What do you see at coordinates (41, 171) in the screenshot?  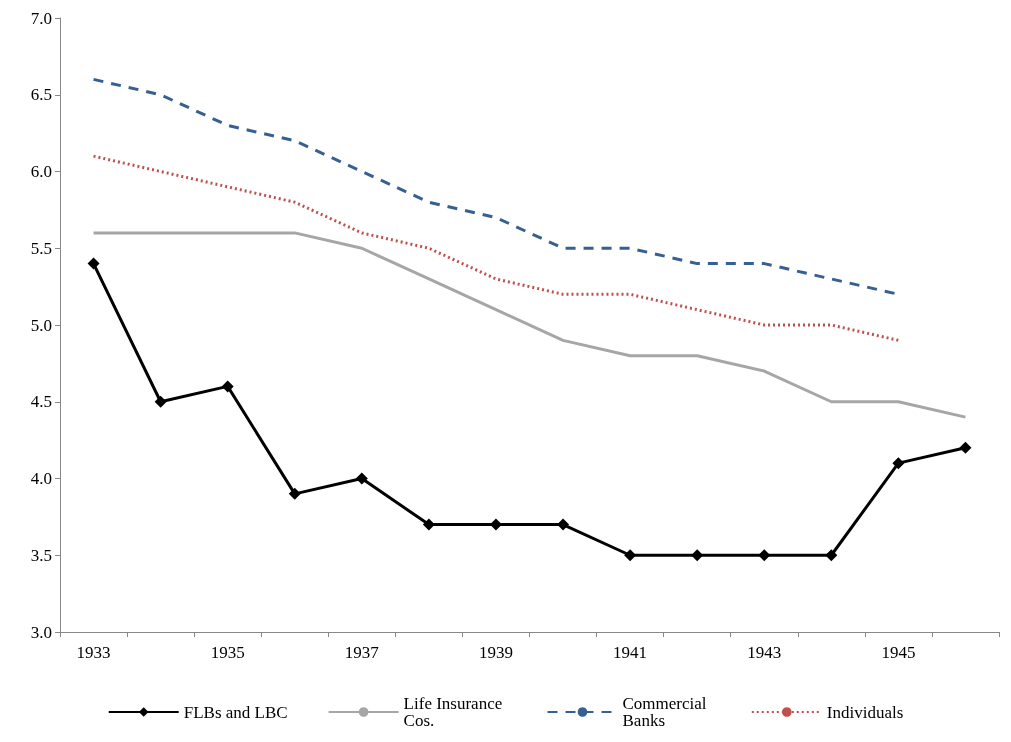 I see `y-tick-label: 6.0` at bounding box center [41, 171].